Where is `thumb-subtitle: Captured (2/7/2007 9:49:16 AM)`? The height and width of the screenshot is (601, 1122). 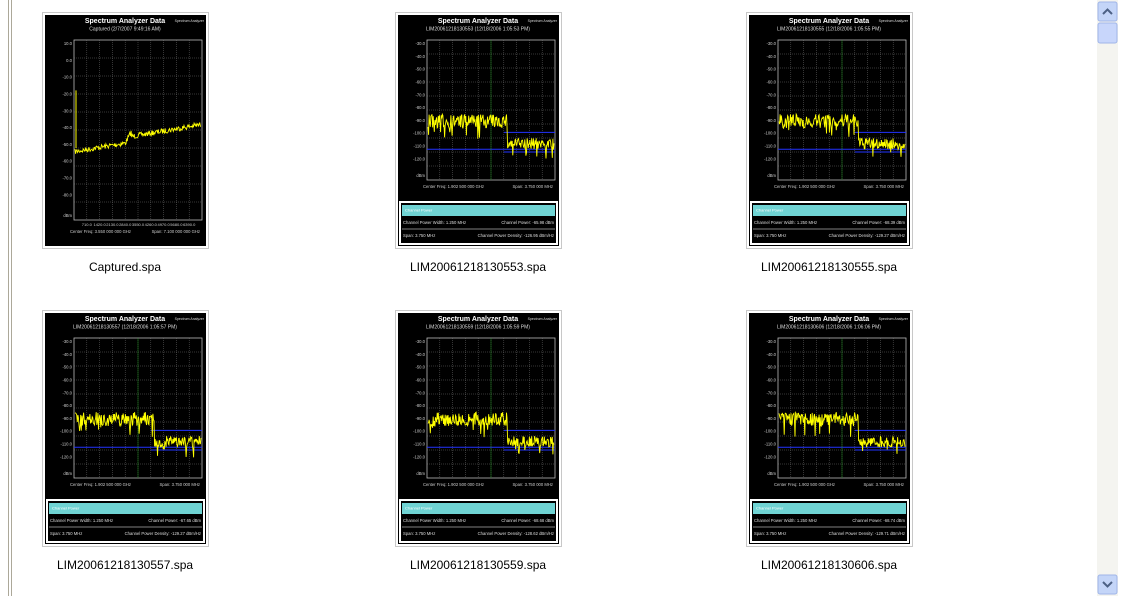 thumb-subtitle: Captured (2/7/2007 9:49:16 AM) is located at coordinates (125, 29).